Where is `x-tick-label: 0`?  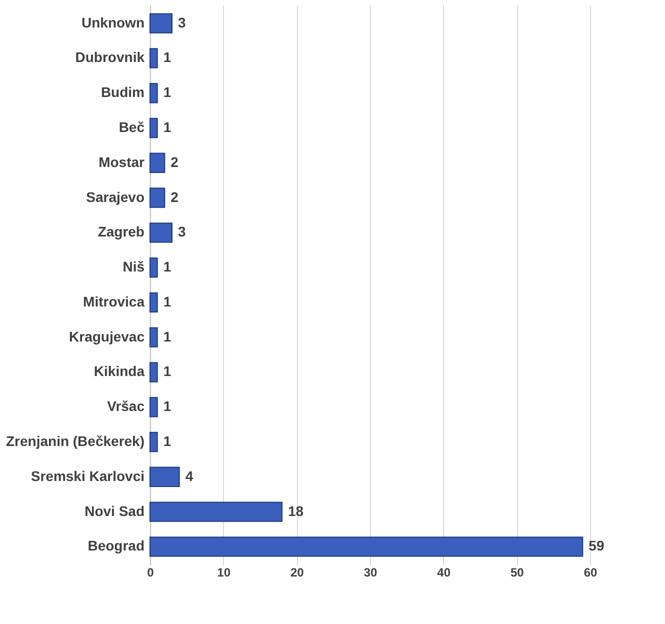 x-tick-label: 0 is located at coordinates (150, 573).